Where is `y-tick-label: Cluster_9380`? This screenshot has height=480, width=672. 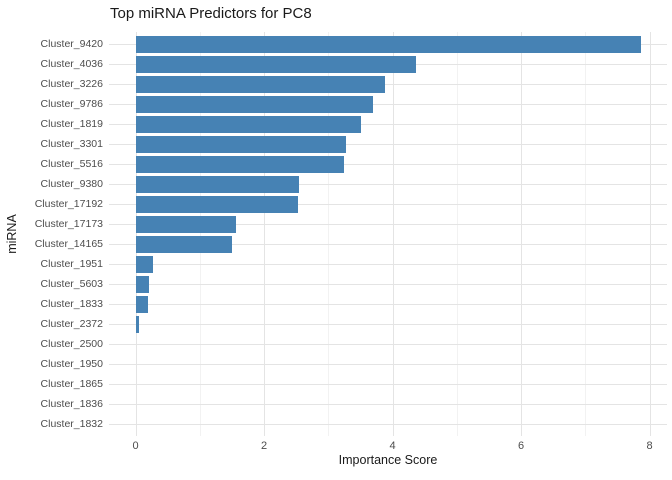
y-tick-label: Cluster_9380 is located at coordinates (71, 184).